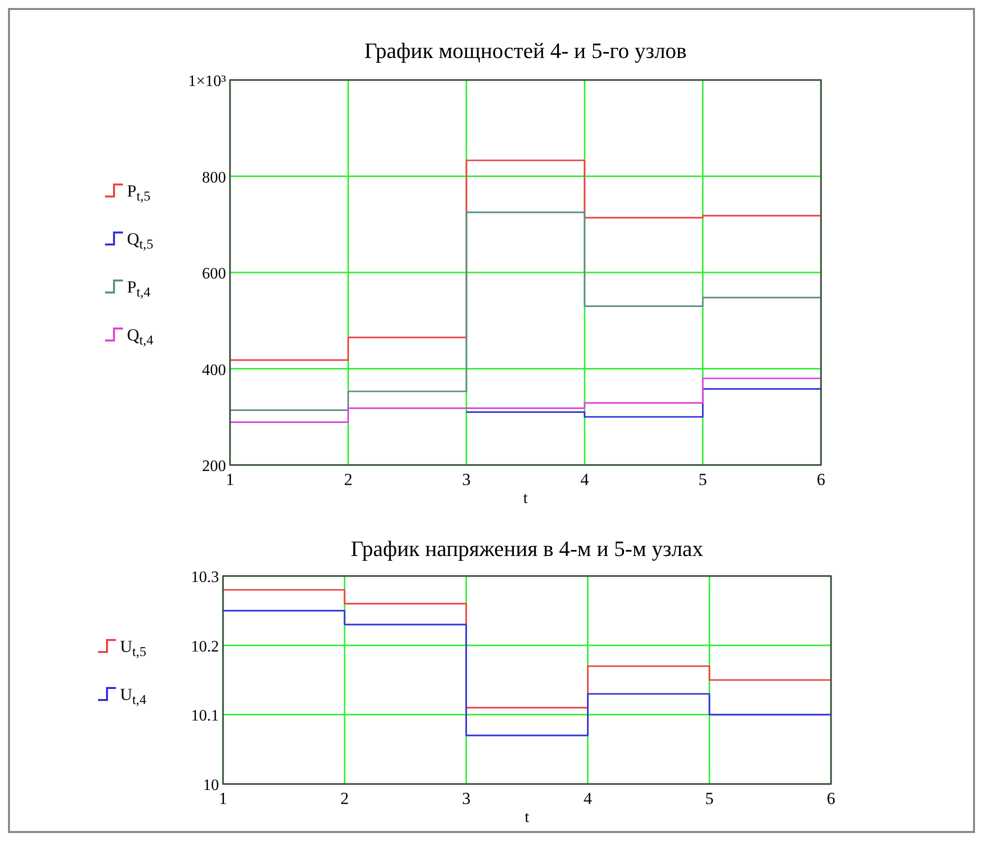 This screenshot has height=841, width=983. I want to click on y-tick-label: 10, so click(211, 785).